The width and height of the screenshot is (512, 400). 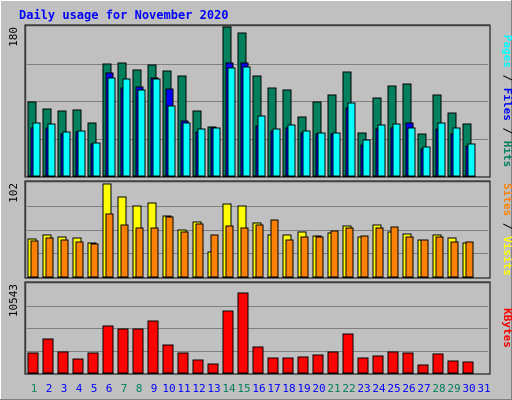 I want to click on side-label-part-pages-0: Pages, so click(x=506, y=51).